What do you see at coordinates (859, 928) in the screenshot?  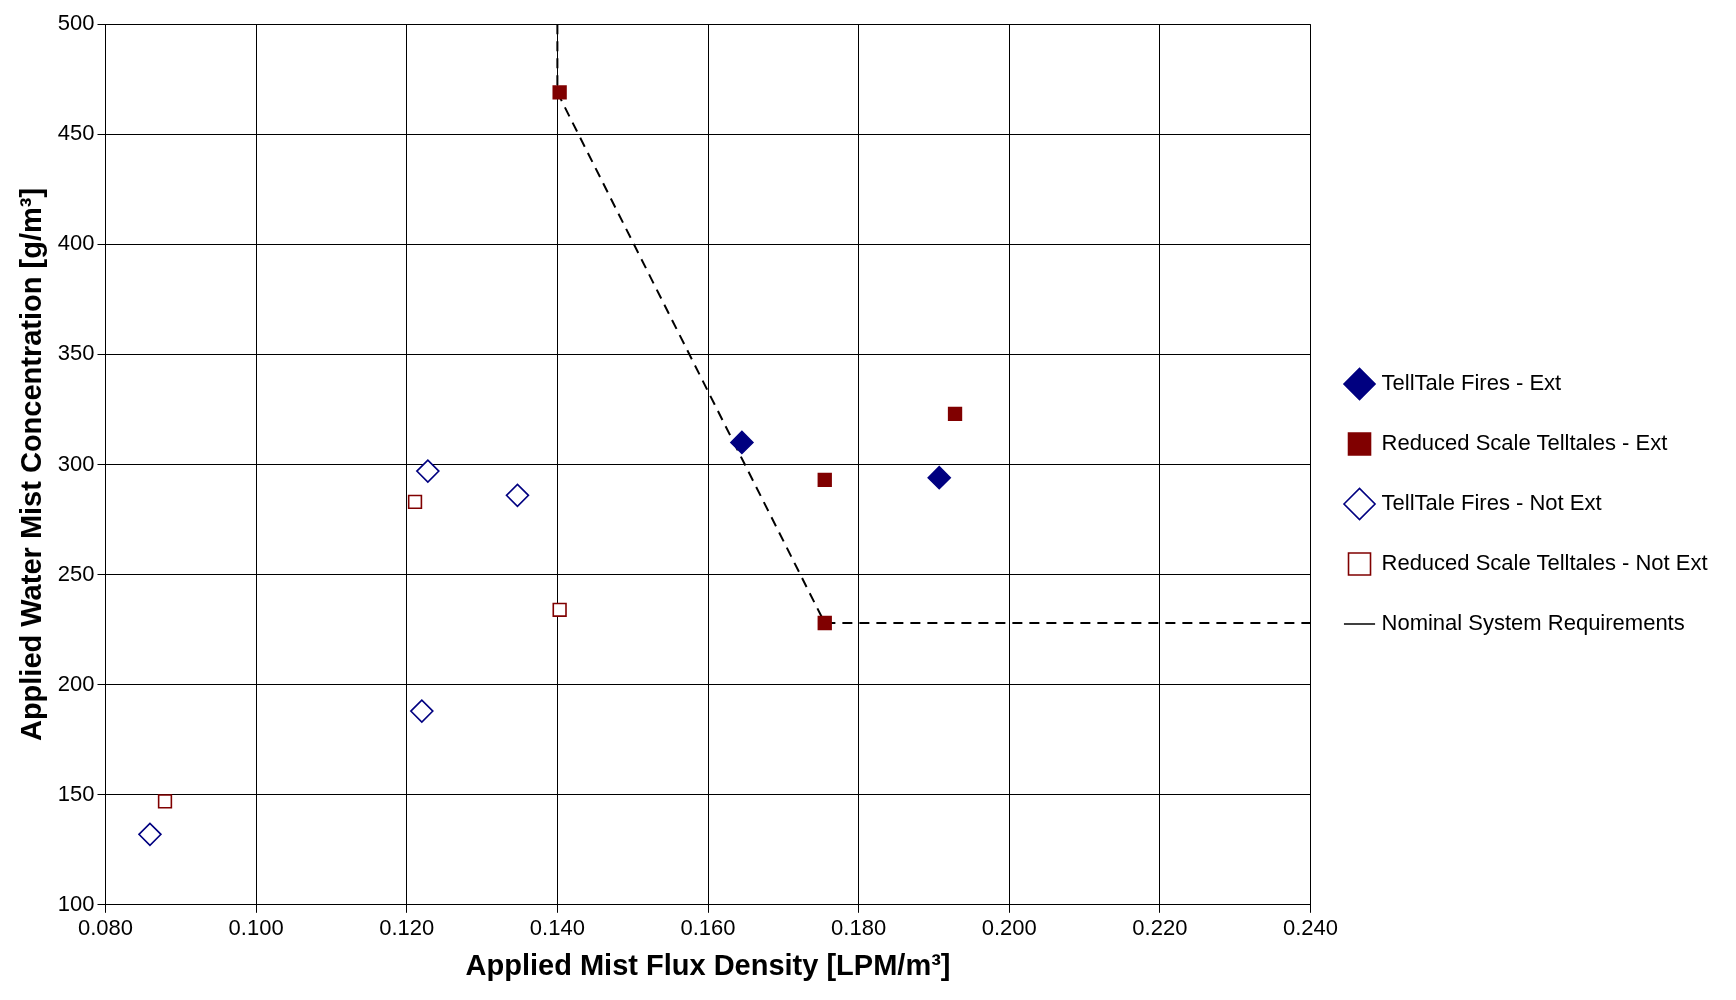 I see `x-tick-label: 0.180` at bounding box center [859, 928].